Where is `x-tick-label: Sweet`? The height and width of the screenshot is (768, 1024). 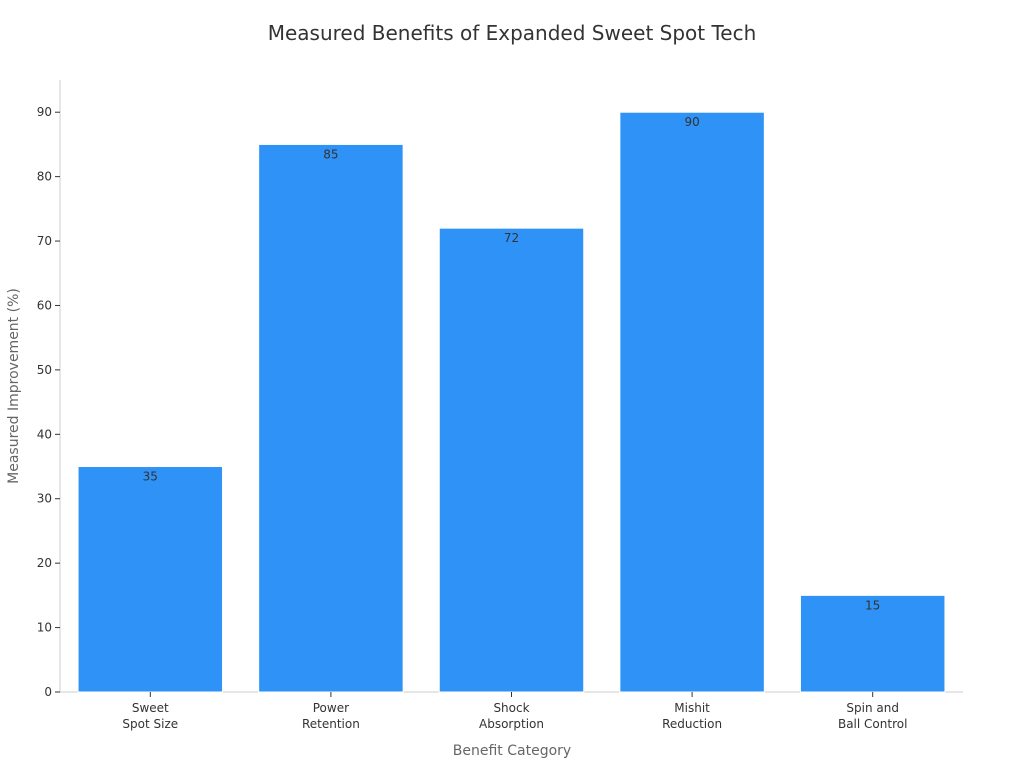 x-tick-label: Sweet is located at coordinates (150, 708).